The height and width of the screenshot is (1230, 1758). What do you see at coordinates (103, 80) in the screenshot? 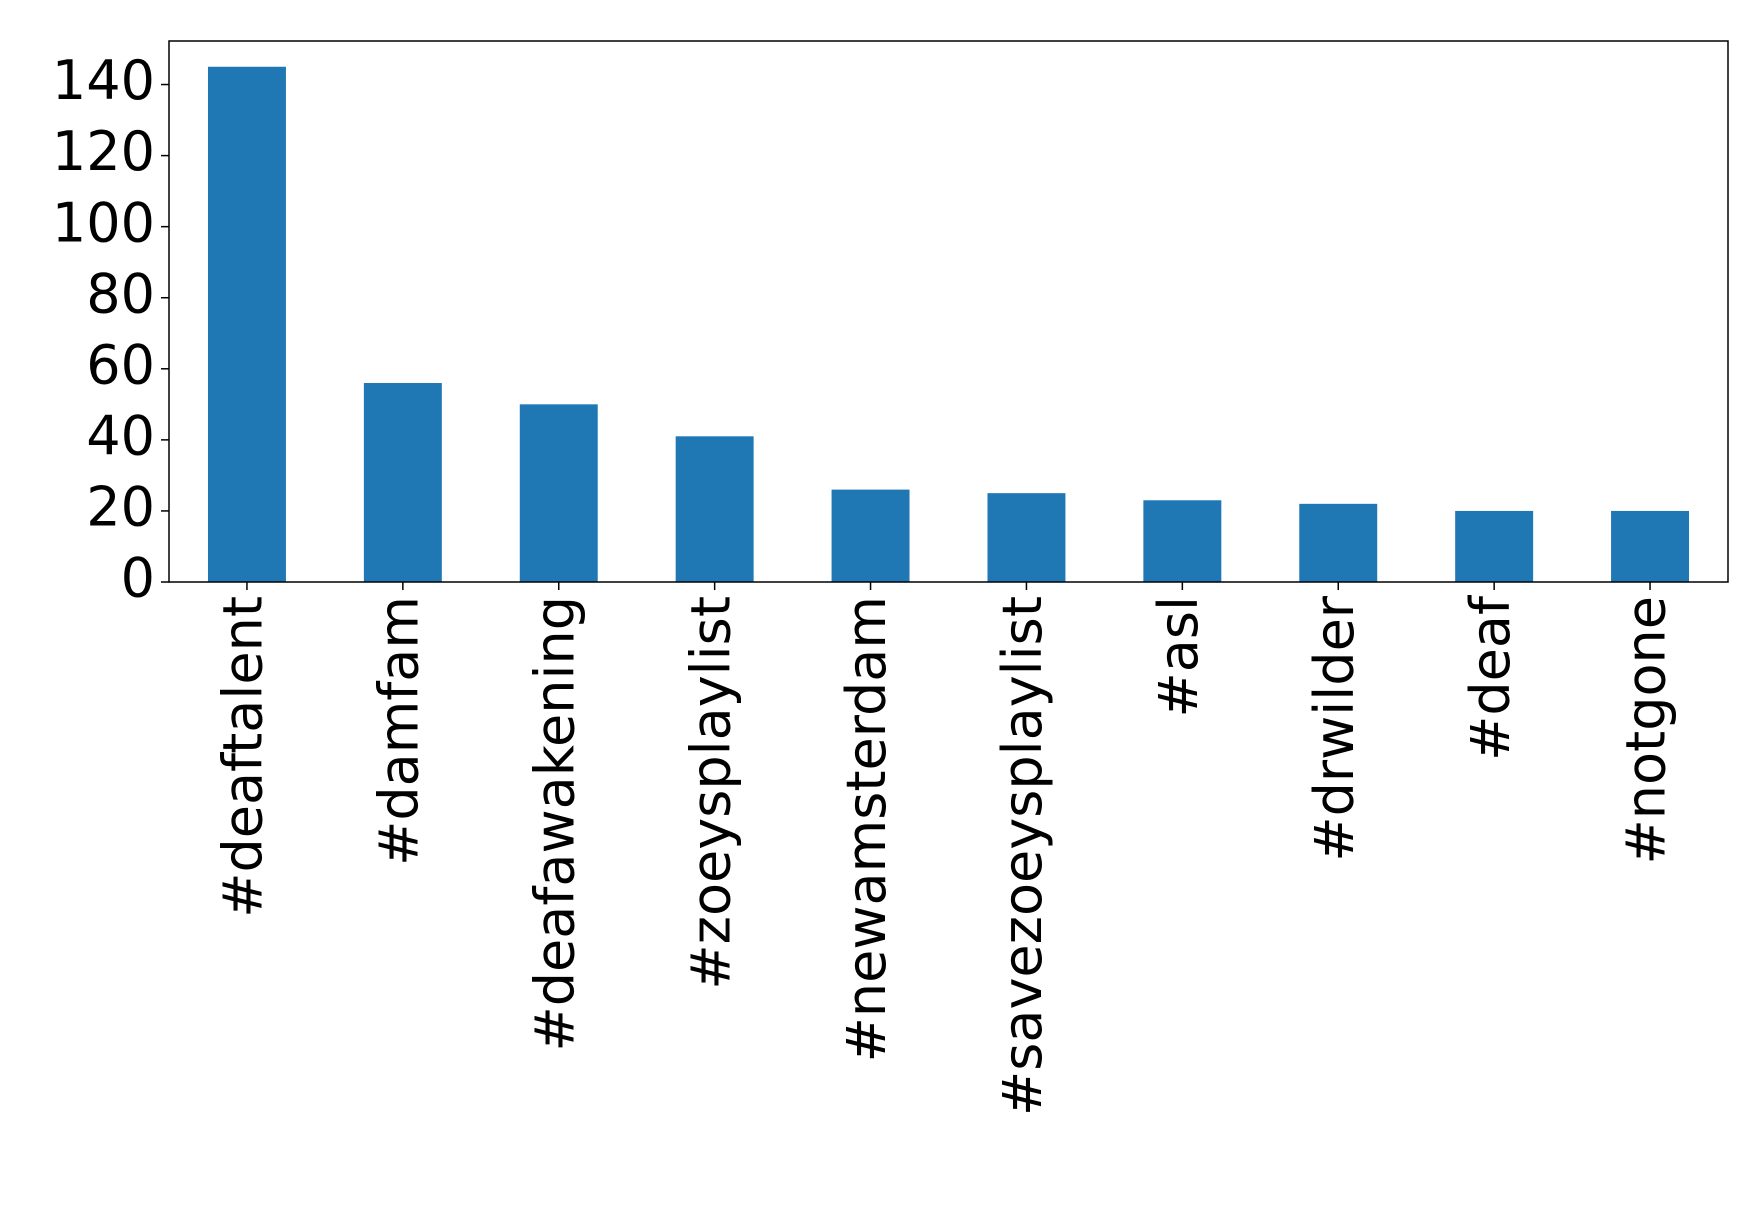
I see `y-tick-label: 140` at bounding box center [103, 80].